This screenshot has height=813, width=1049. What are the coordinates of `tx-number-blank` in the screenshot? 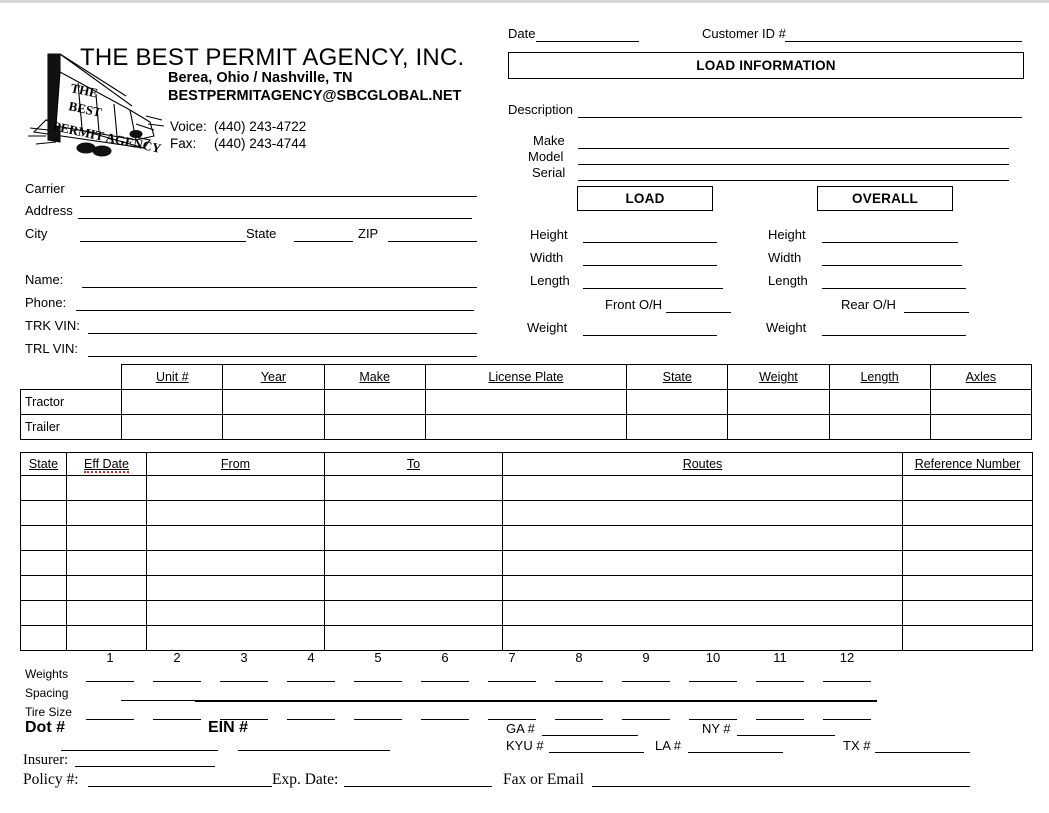 It's located at (922, 752).